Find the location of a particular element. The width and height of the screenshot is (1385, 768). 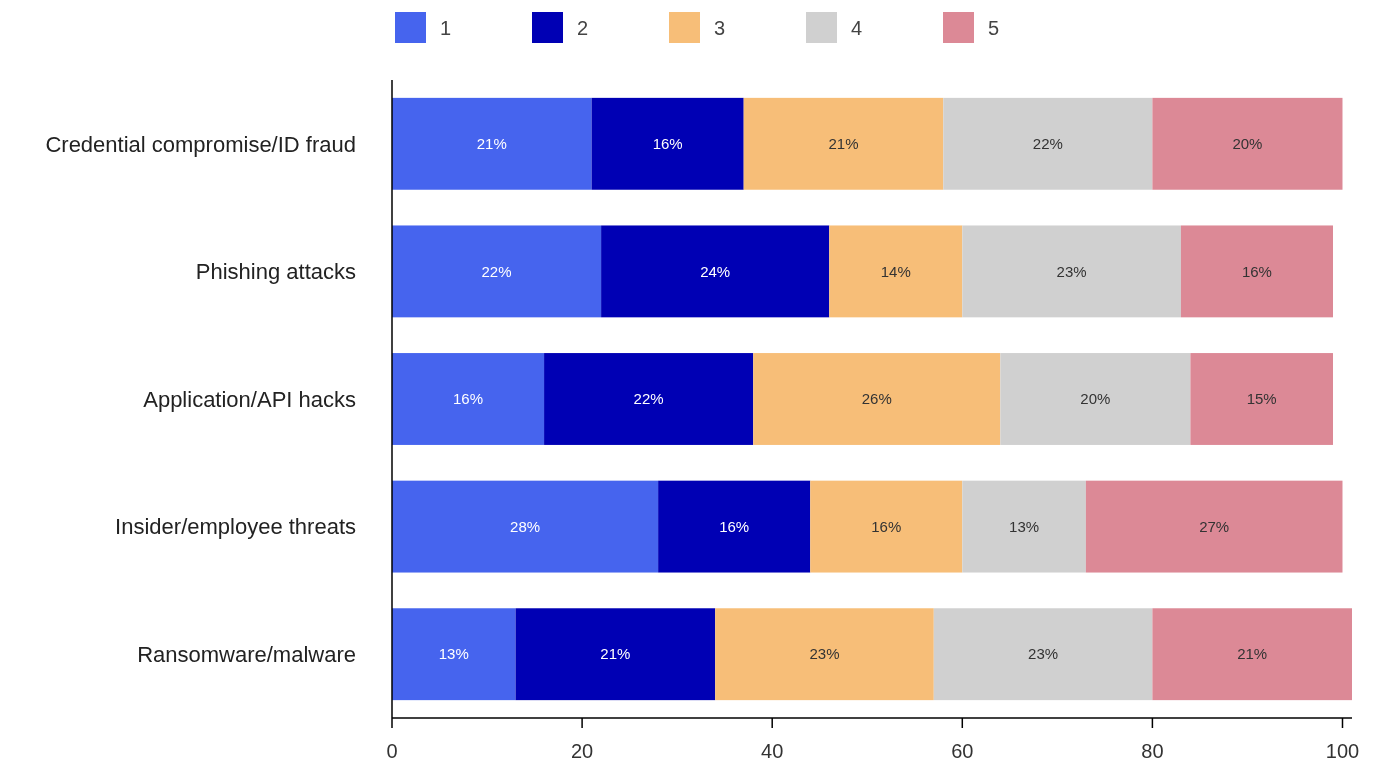

legend-label: 3 is located at coordinates (720, 28).